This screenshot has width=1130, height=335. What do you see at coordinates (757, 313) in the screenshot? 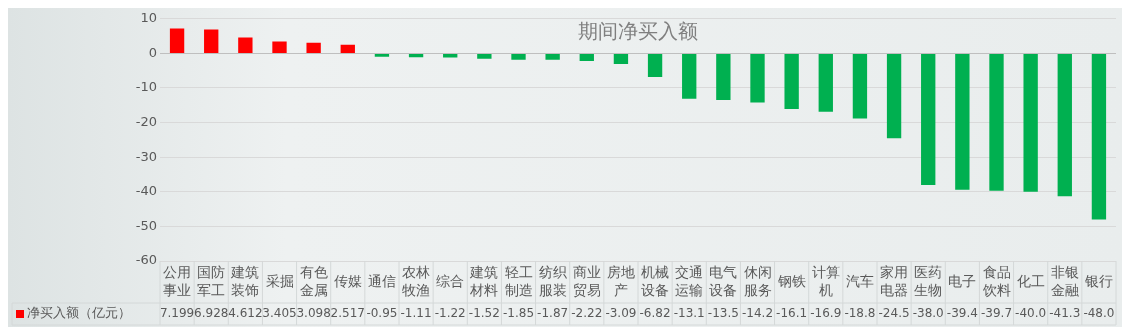
I see `data-label: -14.2` at bounding box center [757, 313].